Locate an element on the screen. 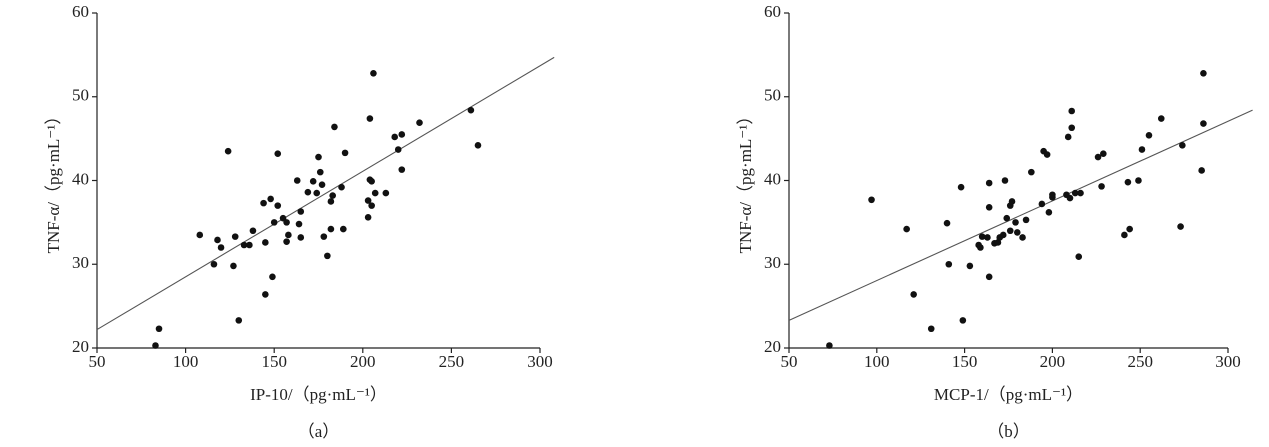 This screenshot has width=1269, height=447. caption: （b） is located at coordinates (1008, 431).